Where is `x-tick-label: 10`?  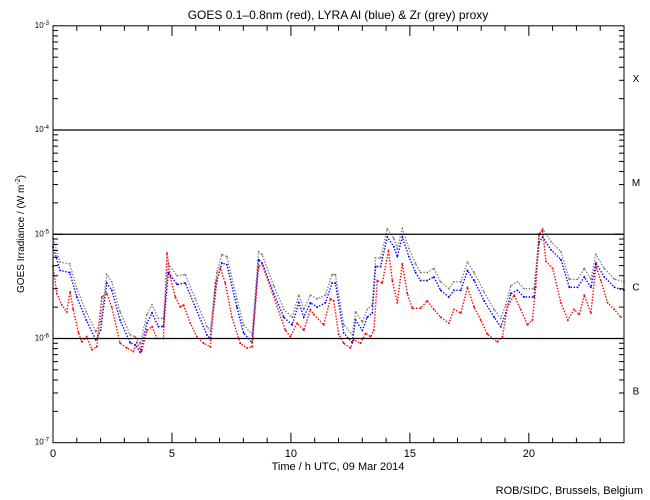
x-tick-label: 10 is located at coordinates (291, 454).